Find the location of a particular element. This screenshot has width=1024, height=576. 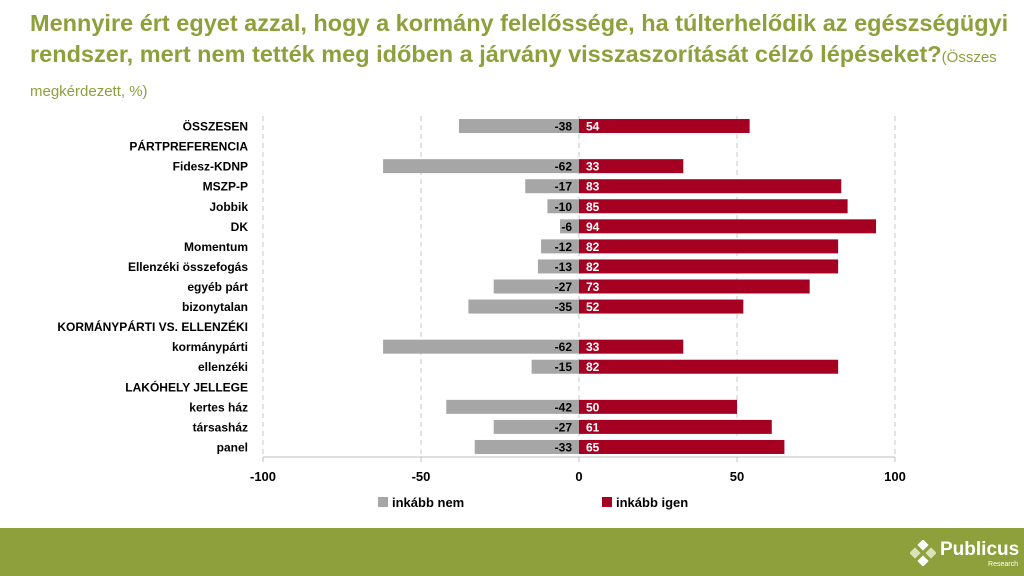

legend-label-inkabb-igen: inkább igen is located at coordinates (652, 502).